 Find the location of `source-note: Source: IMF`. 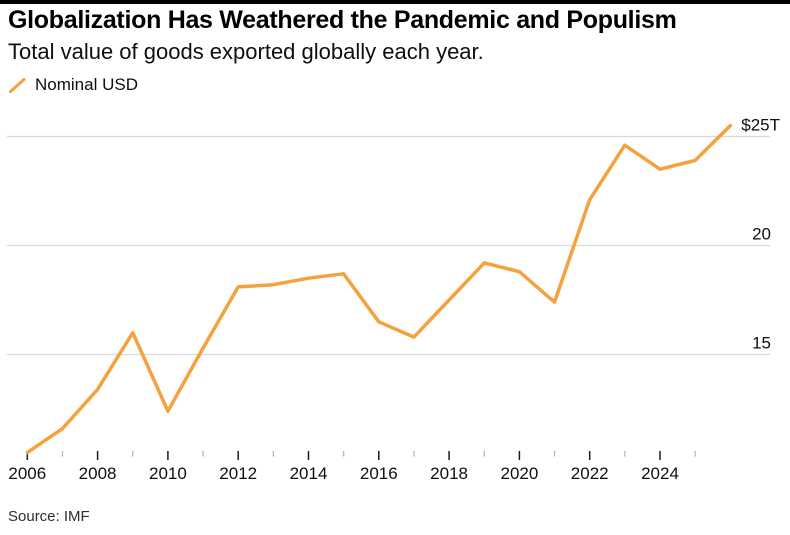

source-note: Source: IMF is located at coordinates (49, 516).